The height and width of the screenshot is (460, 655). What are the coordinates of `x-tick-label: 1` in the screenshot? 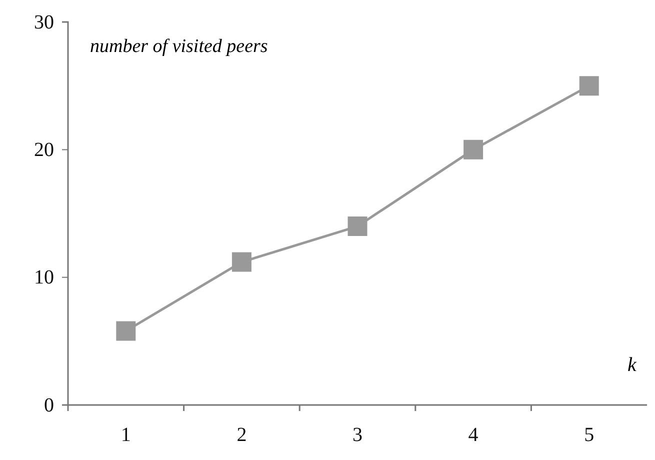 It's located at (125, 435).